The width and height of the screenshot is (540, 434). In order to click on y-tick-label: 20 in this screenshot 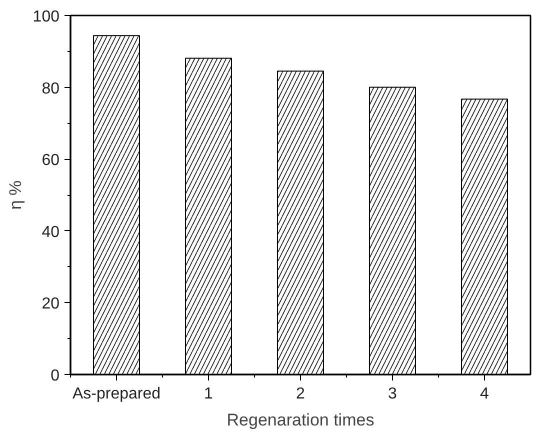, I will do `click(51, 304)`.